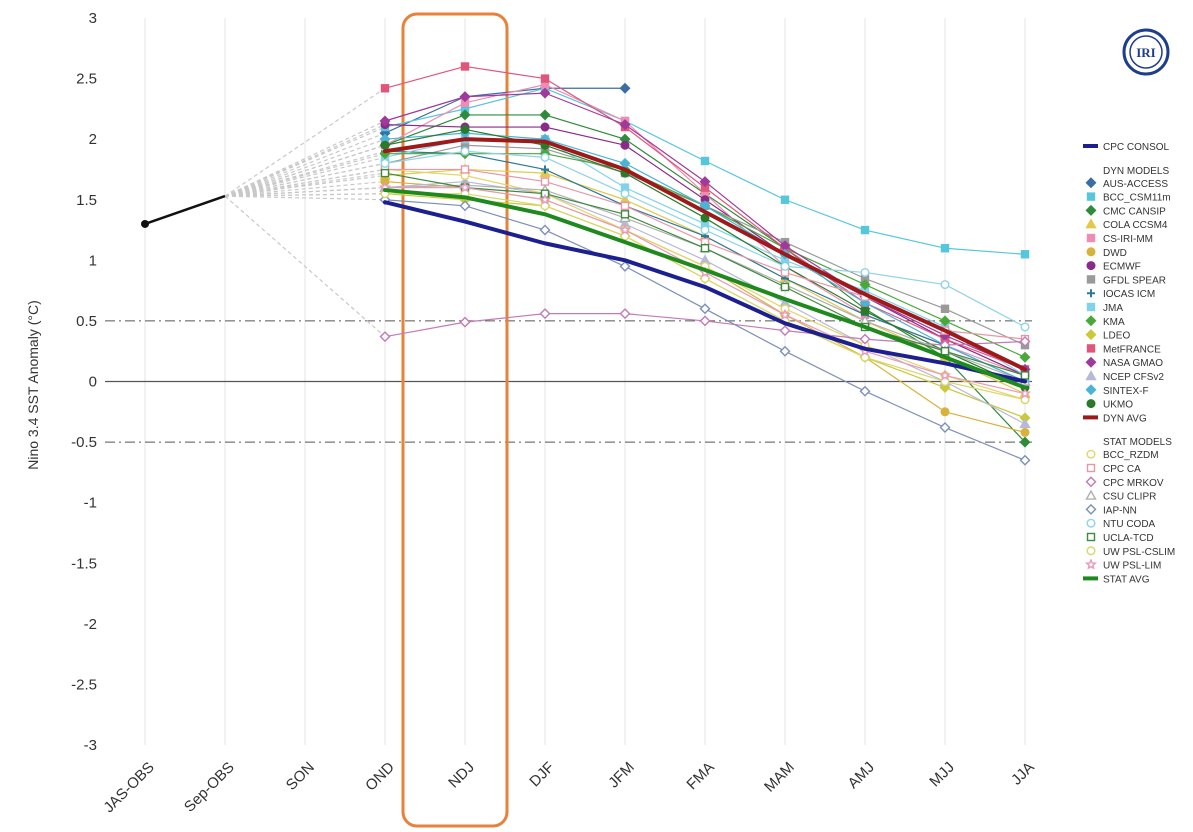 The width and height of the screenshot is (1193, 832). I want to click on legend-label: COLA CCSM4, so click(1135, 225).